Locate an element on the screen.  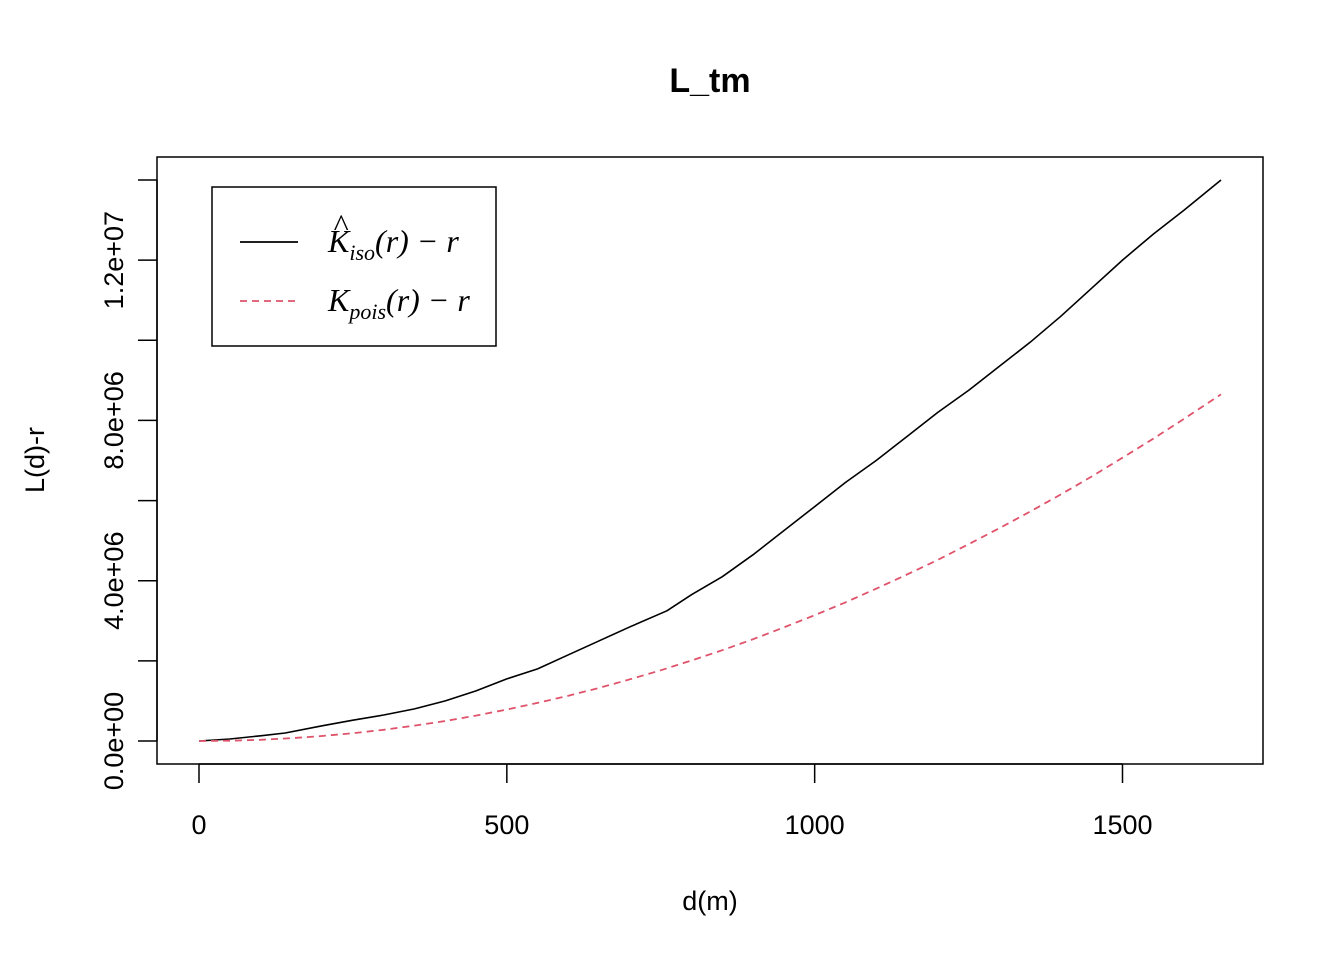
x-tick-label: 1000 is located at coordinates (815, 825).